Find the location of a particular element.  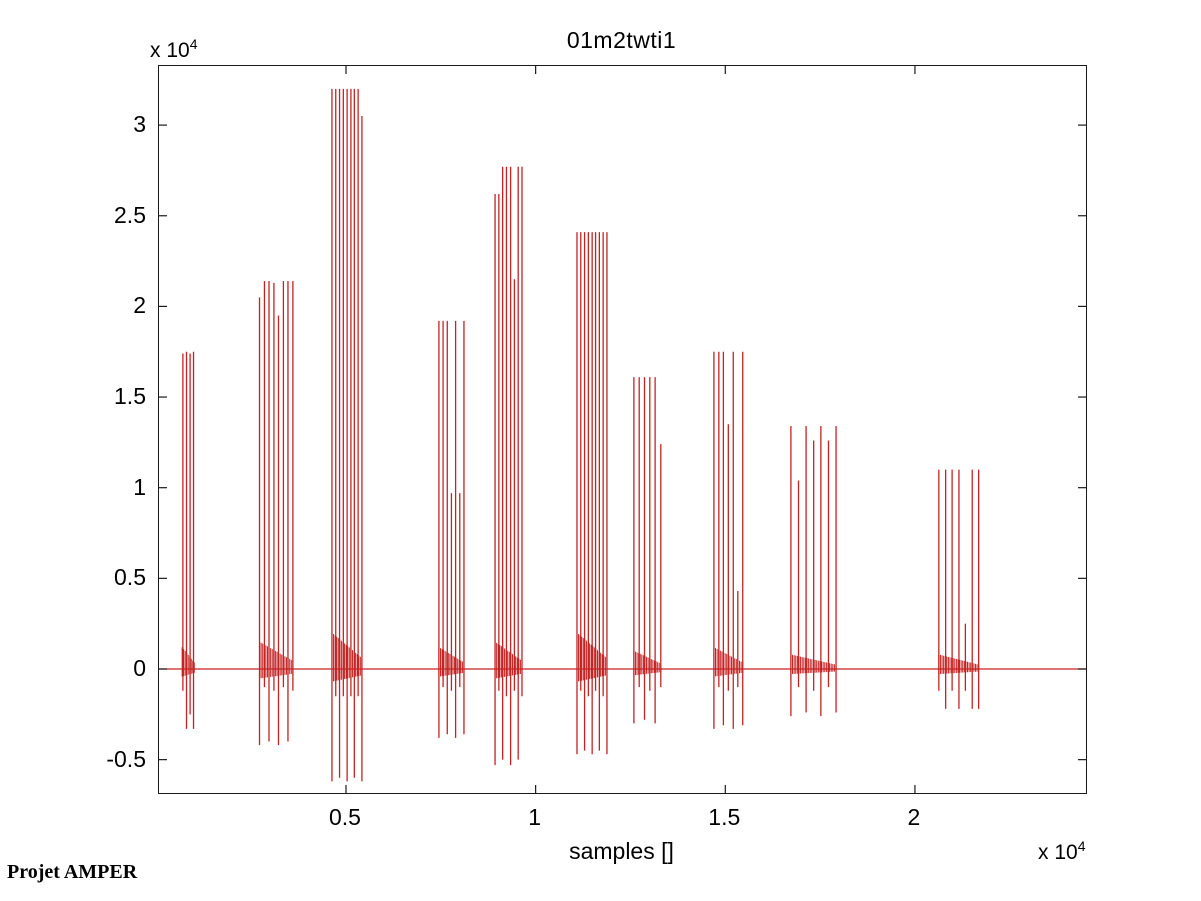

x-axis-multiplier-exponent: 4 is located at coordinates (1081, 846).